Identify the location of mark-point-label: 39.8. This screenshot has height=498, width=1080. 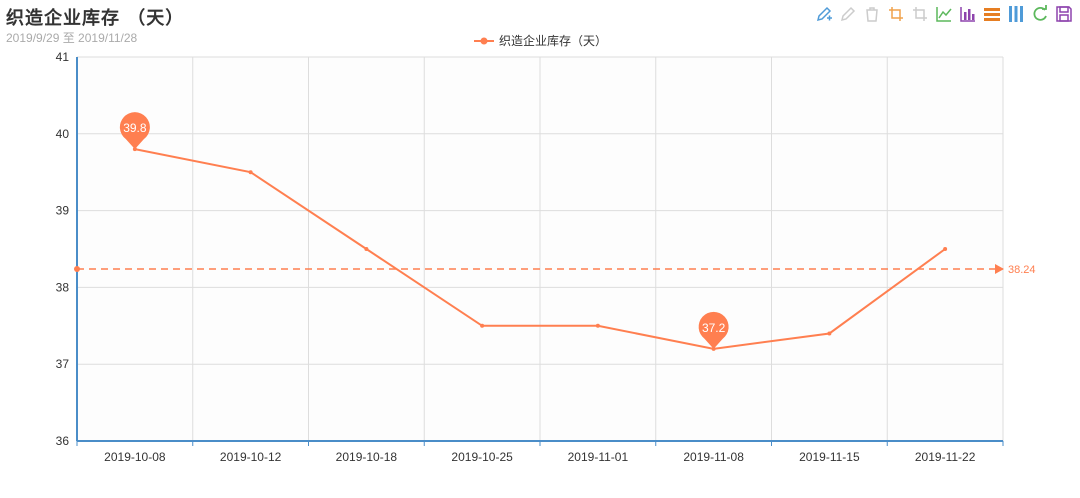
(135, 128).